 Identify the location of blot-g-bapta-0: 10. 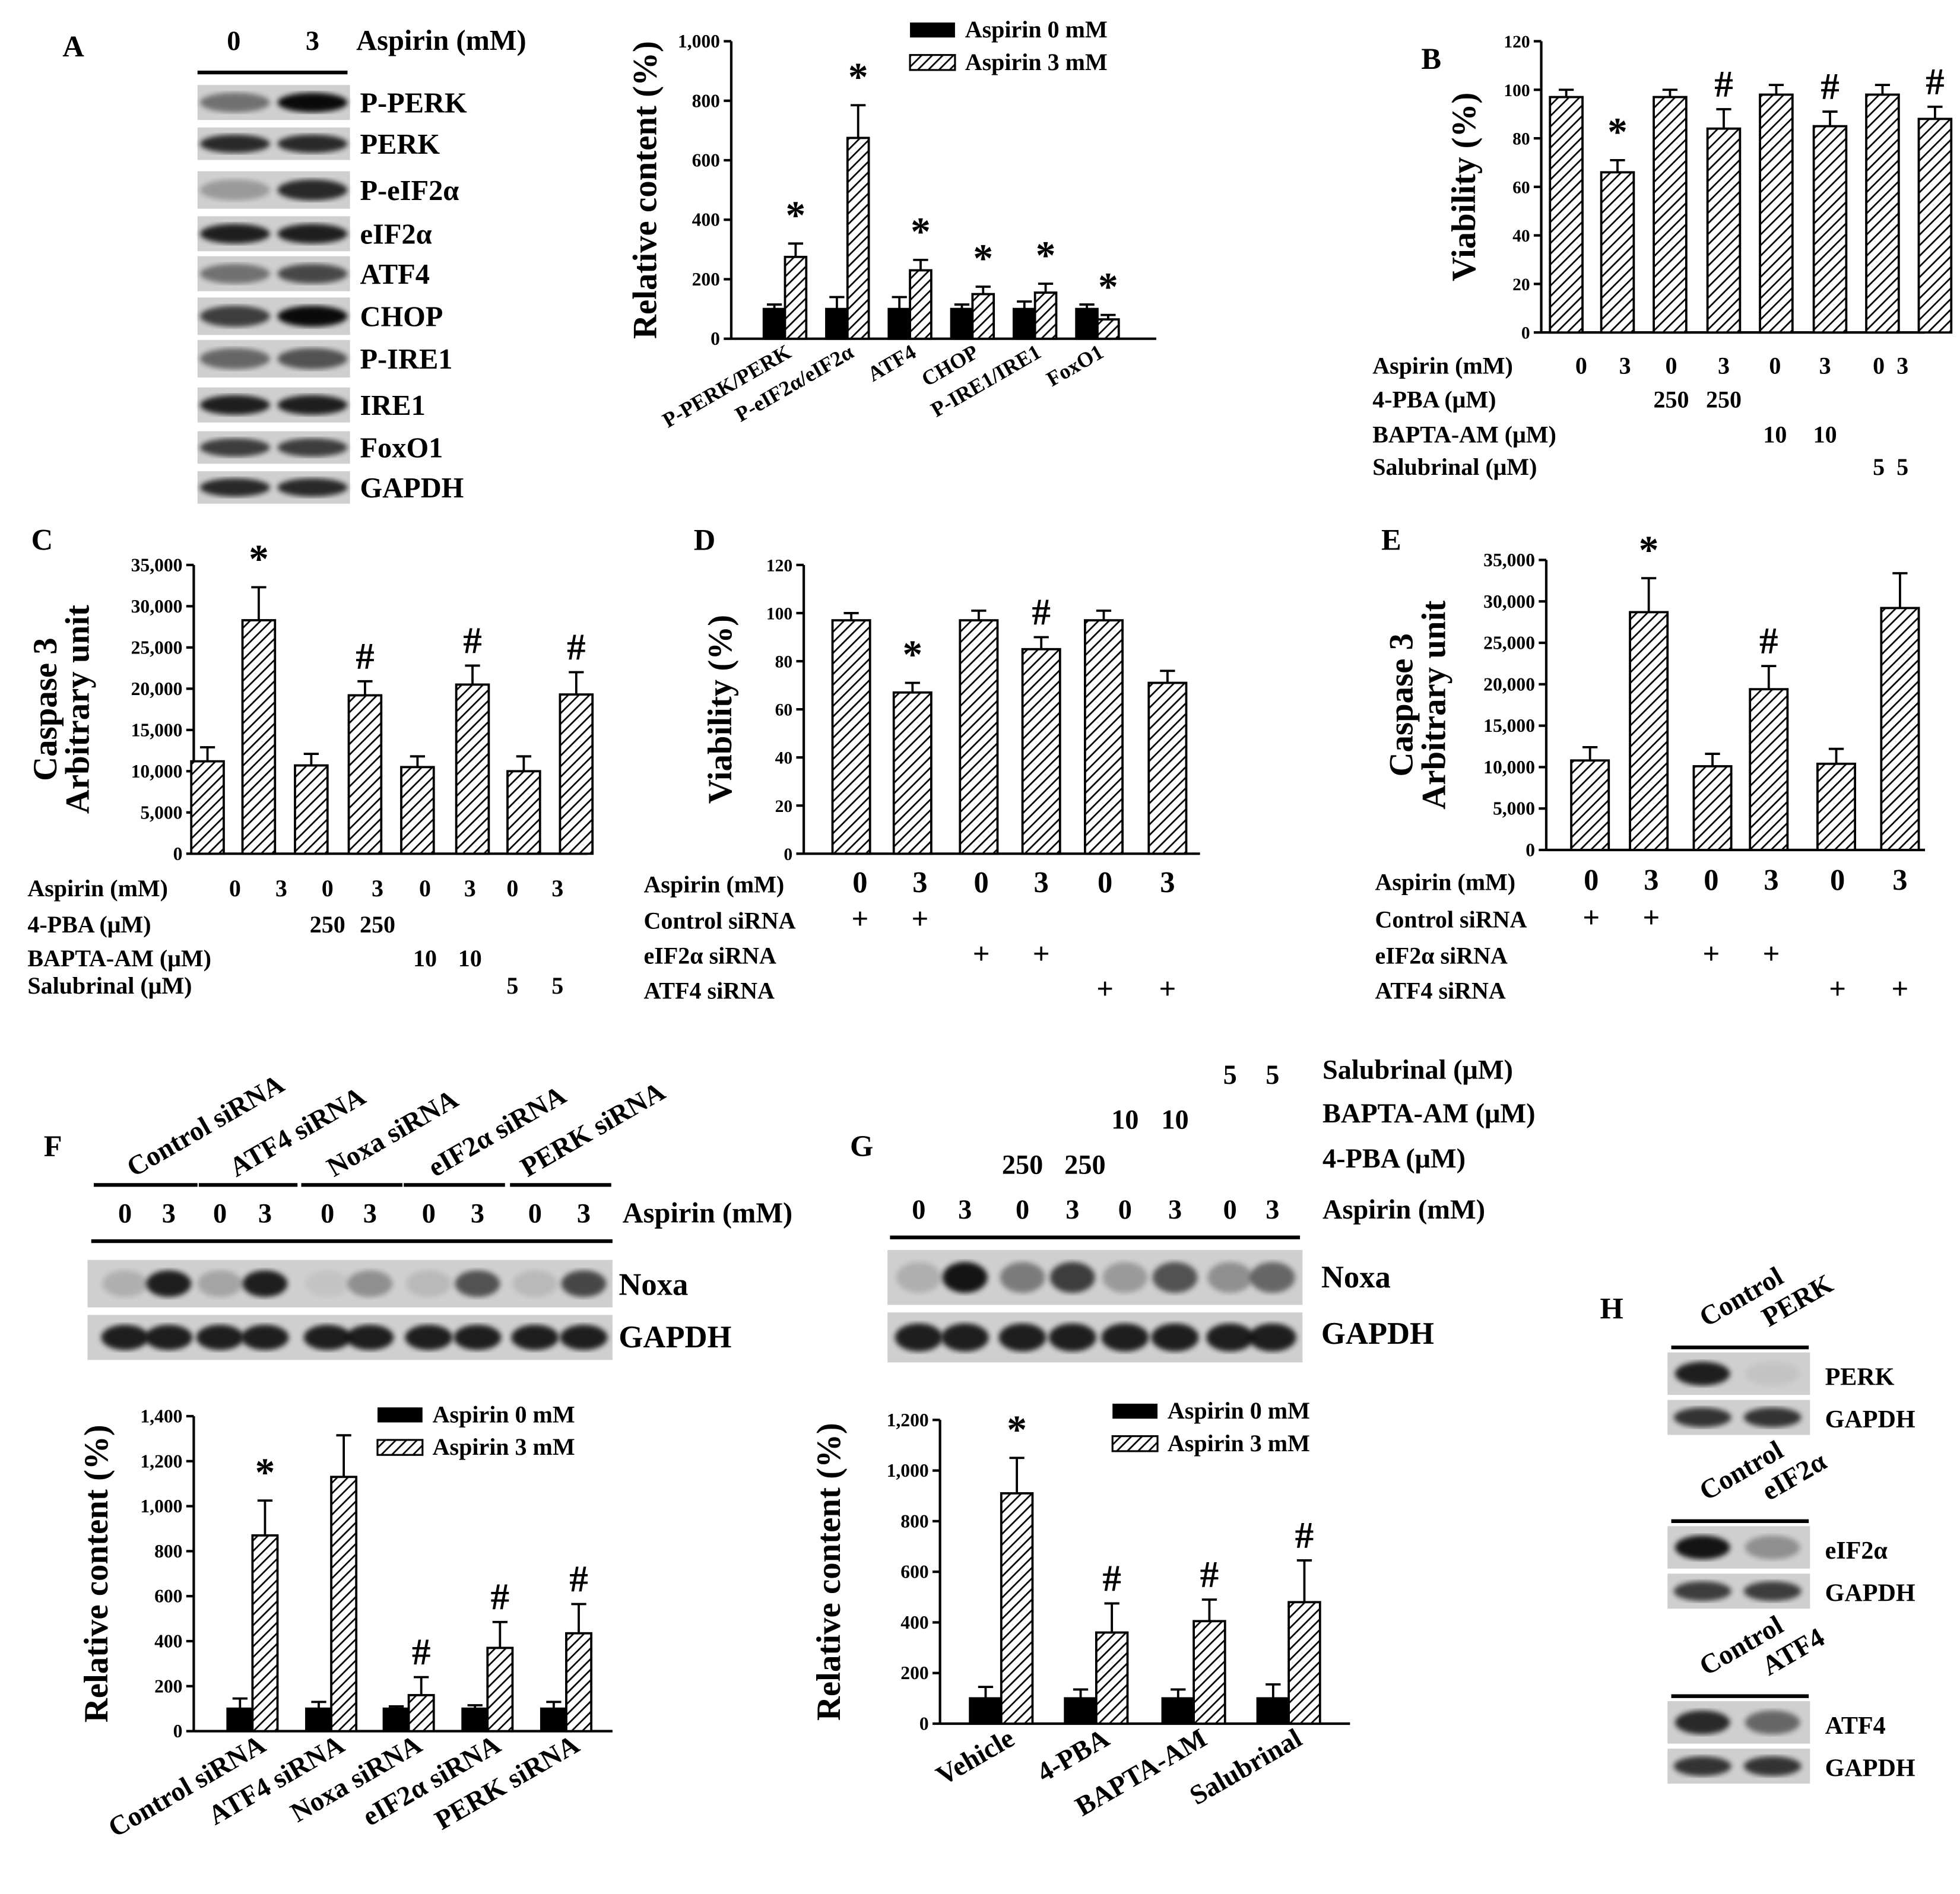
(1124, 1120).